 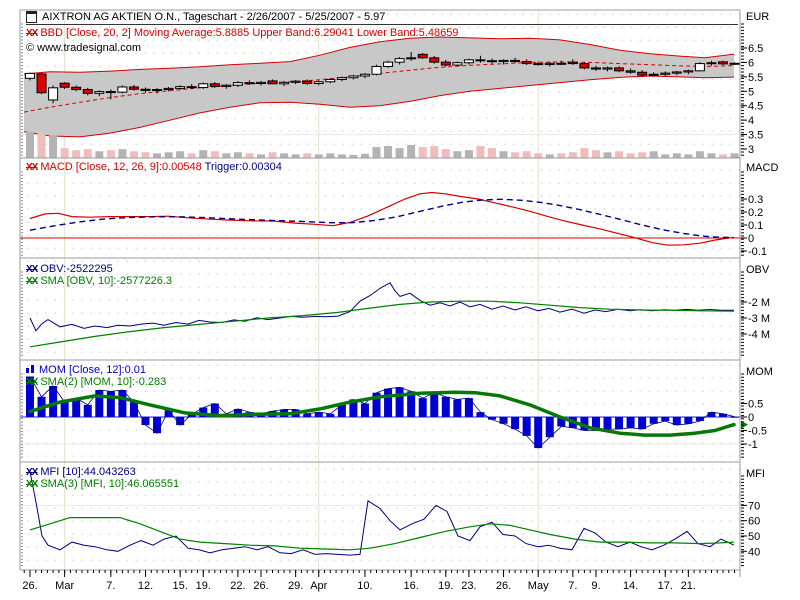 I want to click on x-axis-label: 21., so click(x=688, y=586).